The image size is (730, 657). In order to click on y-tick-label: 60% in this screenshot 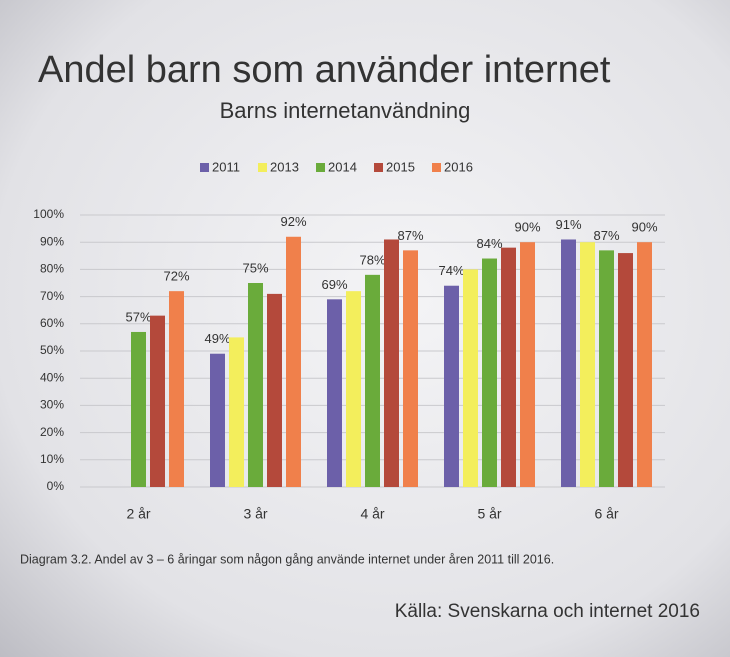, I will do `click(52, 323)`.